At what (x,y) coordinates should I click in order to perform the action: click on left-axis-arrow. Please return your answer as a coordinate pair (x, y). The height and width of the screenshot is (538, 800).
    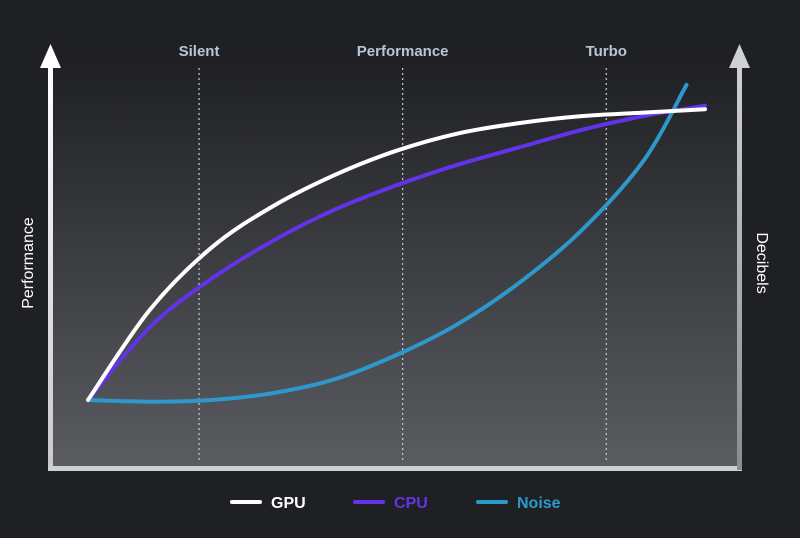
    Looking at the image, I should click on (50, 56).